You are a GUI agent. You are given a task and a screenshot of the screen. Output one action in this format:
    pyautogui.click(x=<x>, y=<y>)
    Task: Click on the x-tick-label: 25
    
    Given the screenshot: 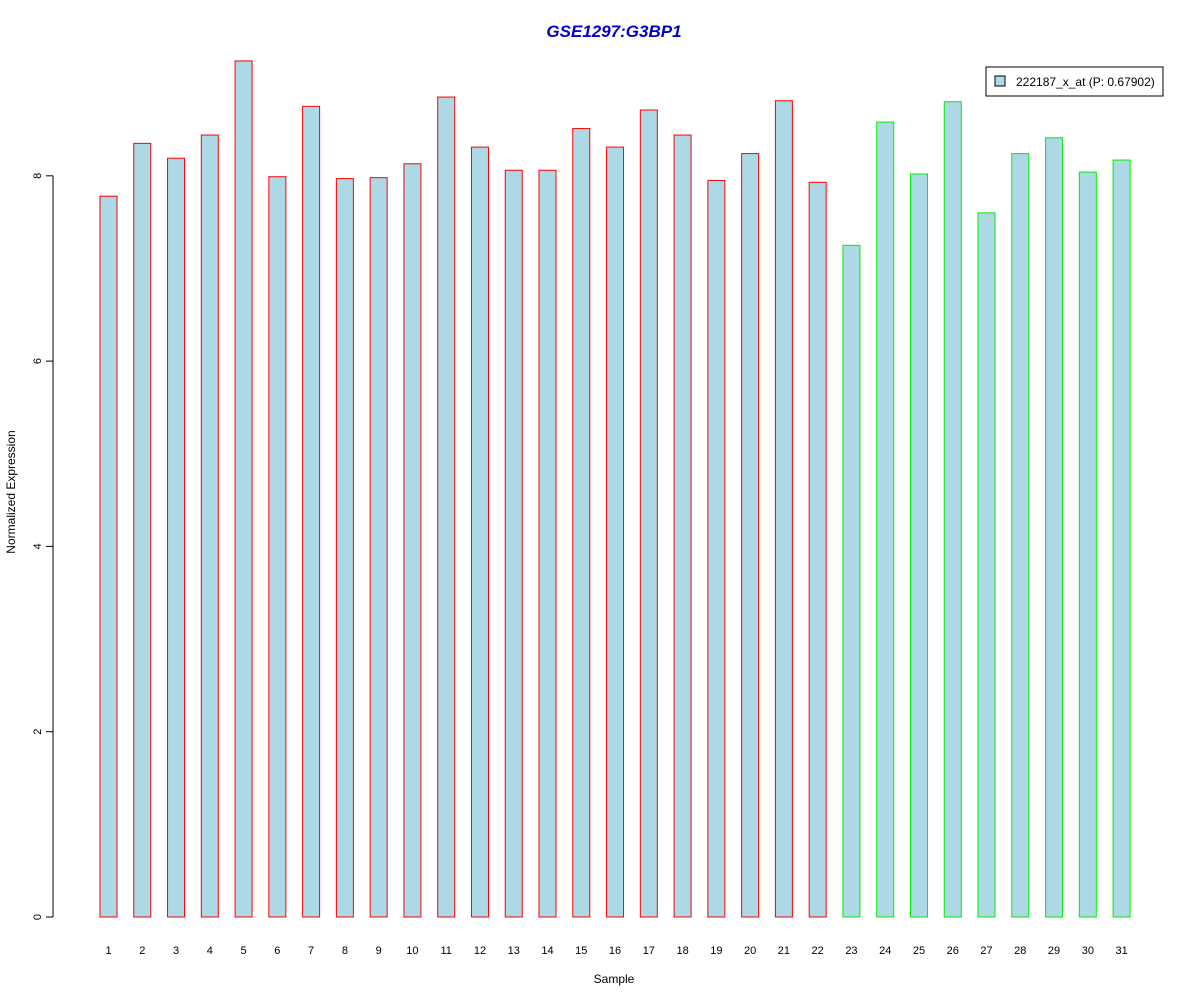 What is the action you would take?
    pyautogui.click(x=919, y=951)
    